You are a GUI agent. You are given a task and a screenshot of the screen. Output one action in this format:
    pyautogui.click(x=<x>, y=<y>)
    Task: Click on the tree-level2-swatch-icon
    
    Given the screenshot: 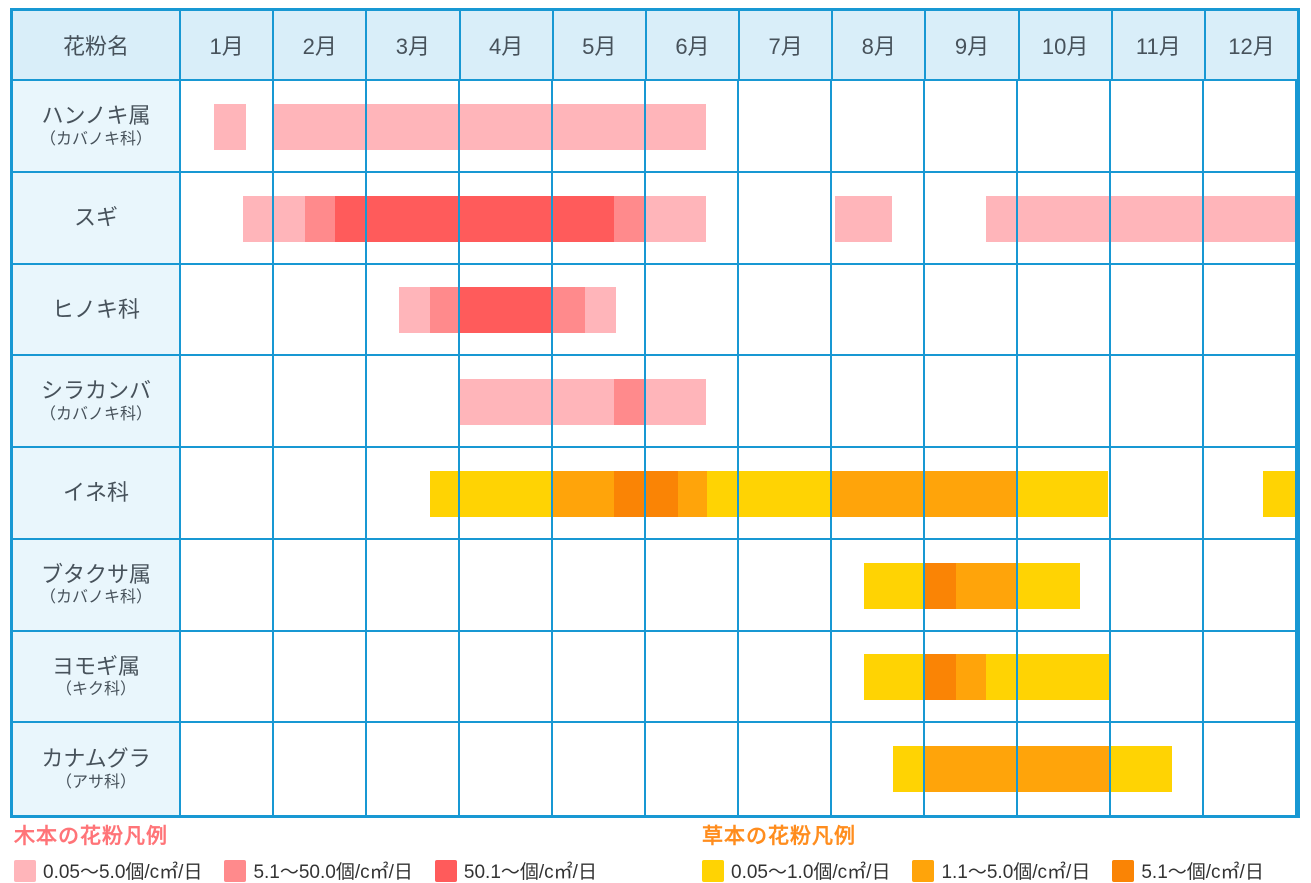 What is the action you would take?
    pyautogui.click(x=235, y=870)
    